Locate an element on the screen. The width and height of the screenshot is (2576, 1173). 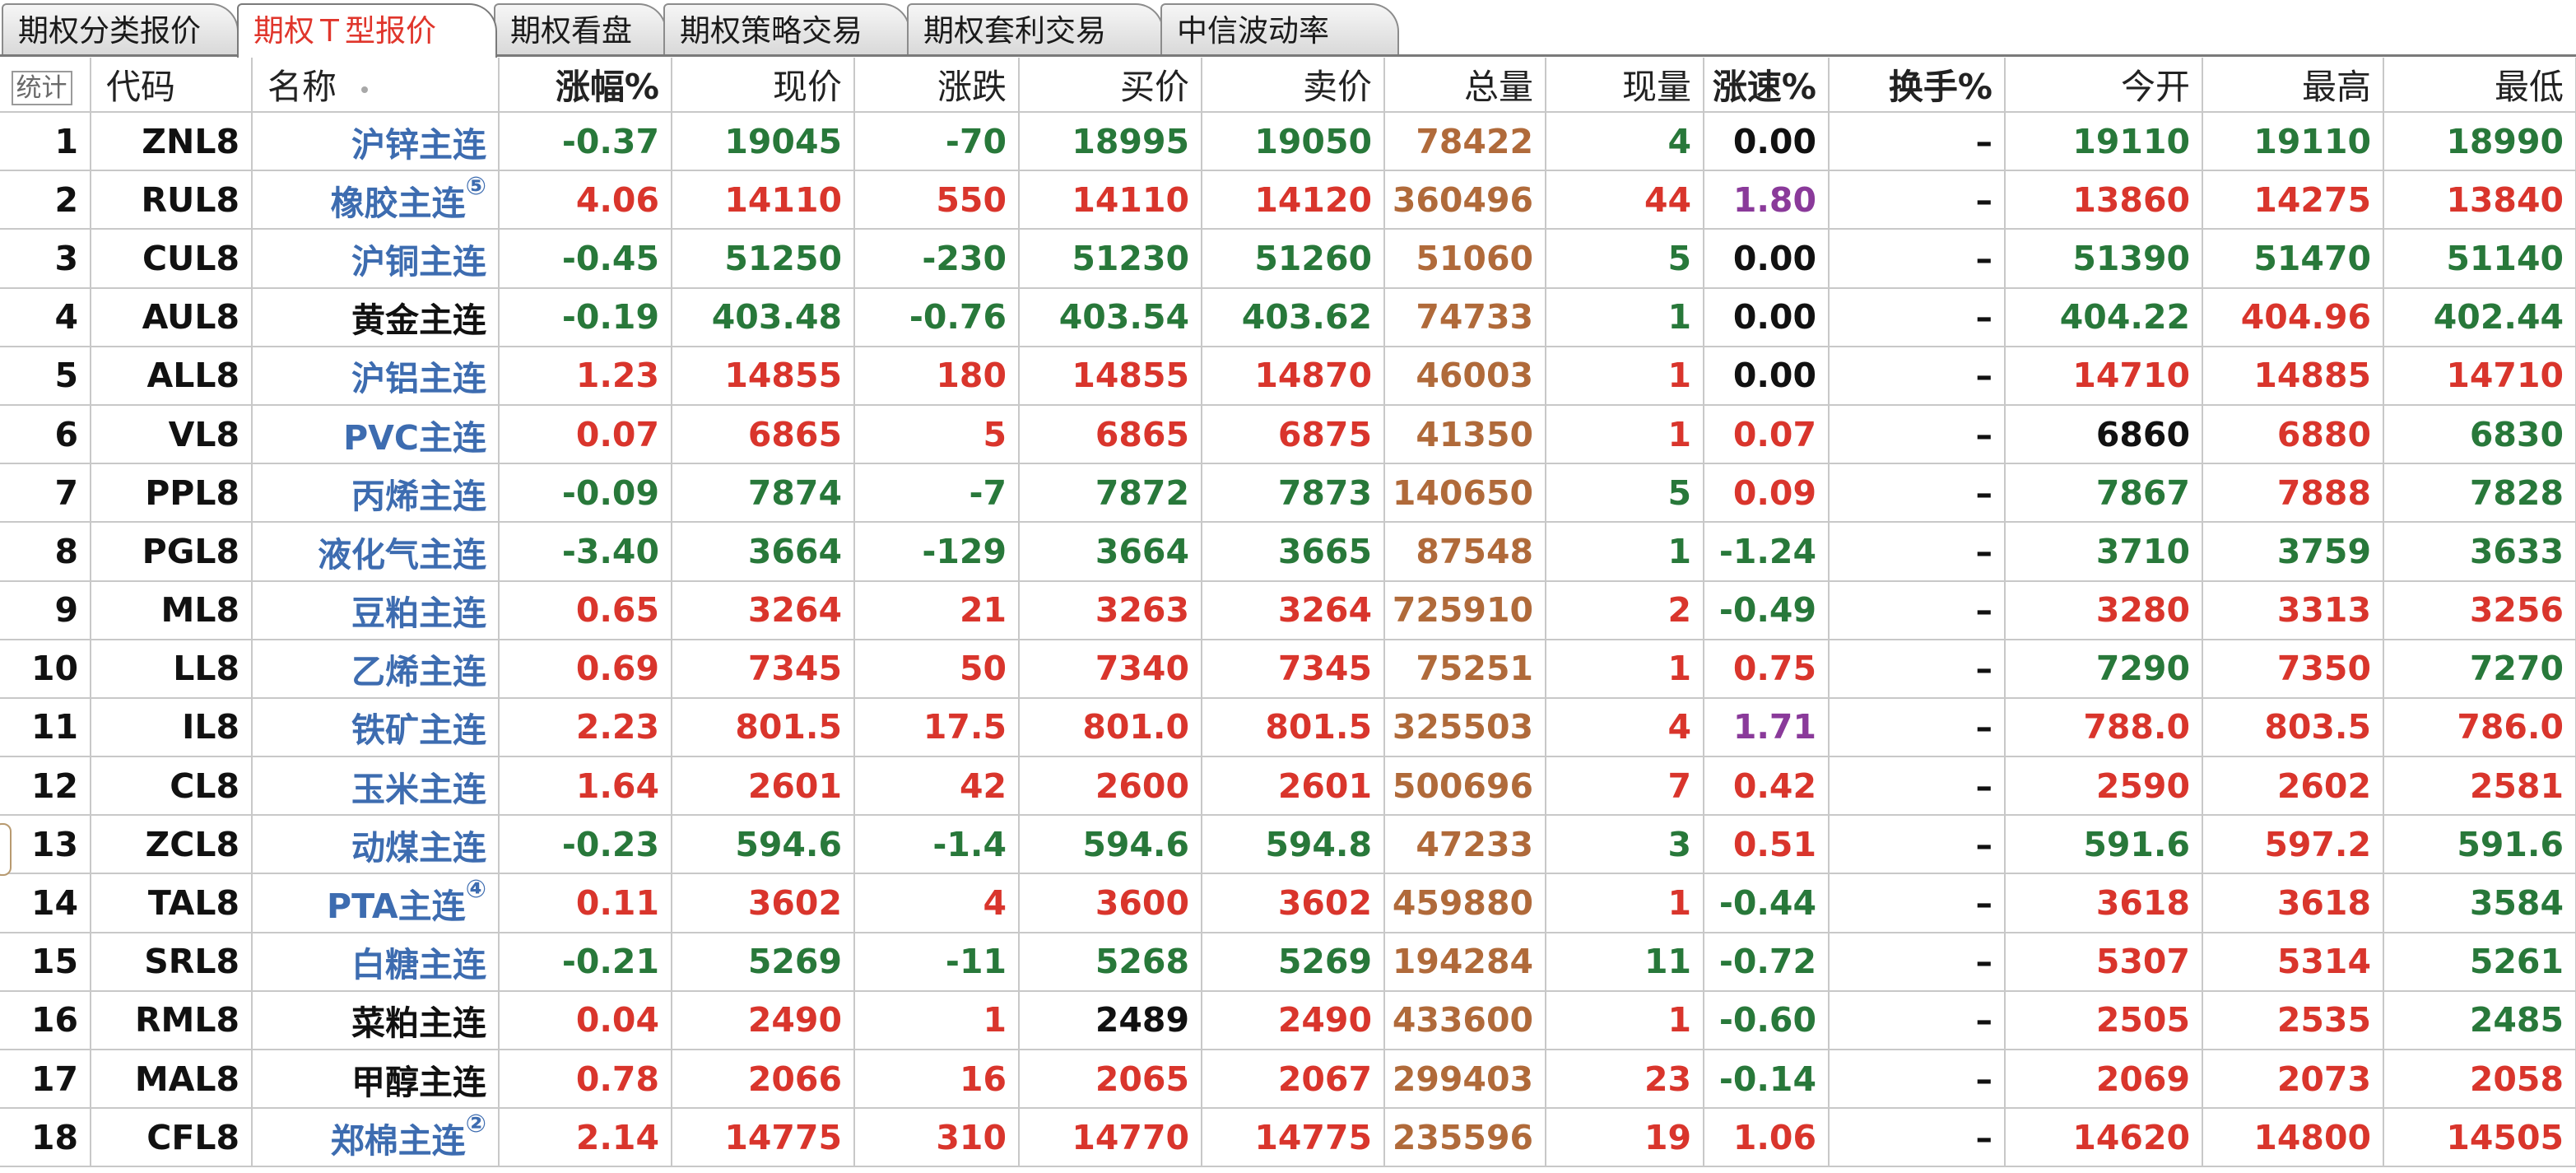
contract-name: PTA主连 is located at coordinates (396, 907).